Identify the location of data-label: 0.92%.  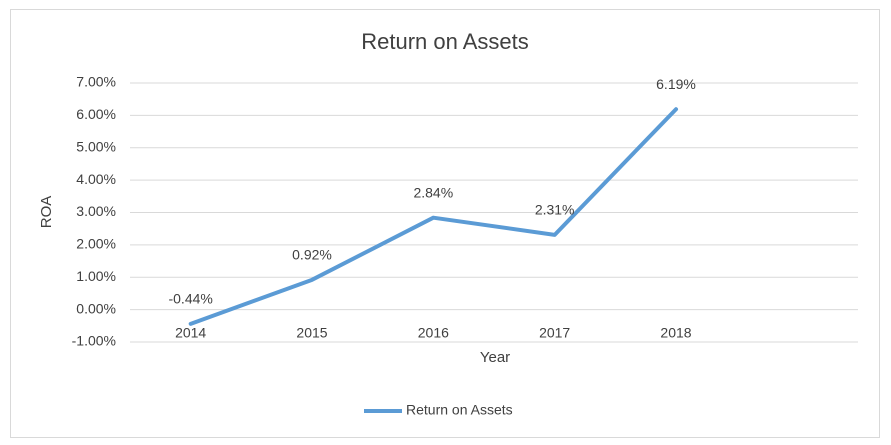
(312, 255).